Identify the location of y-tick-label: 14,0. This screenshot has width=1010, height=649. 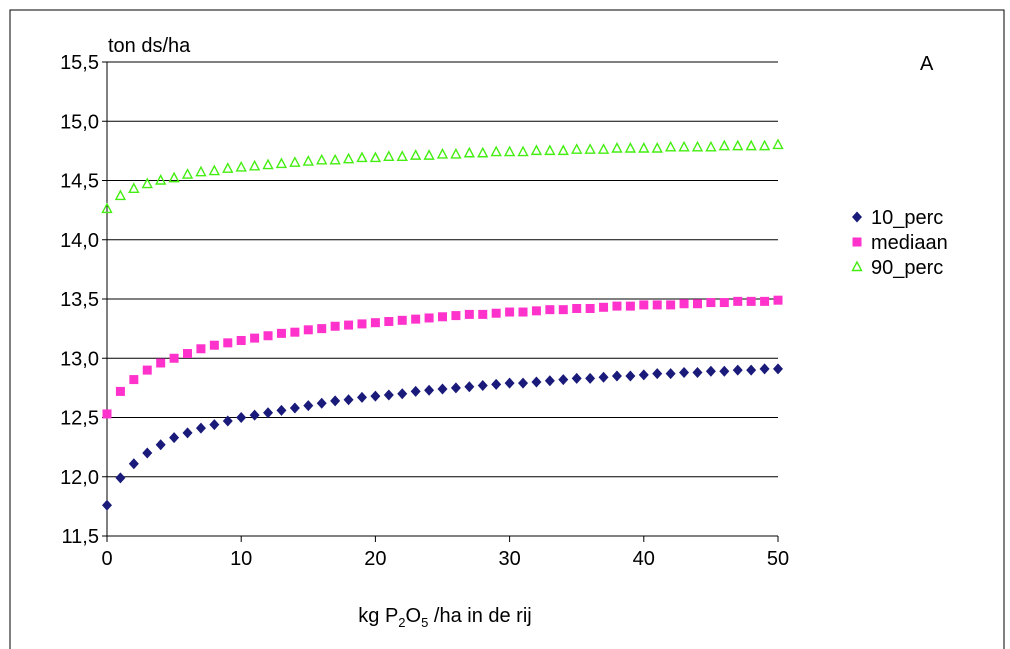
(79, 241).